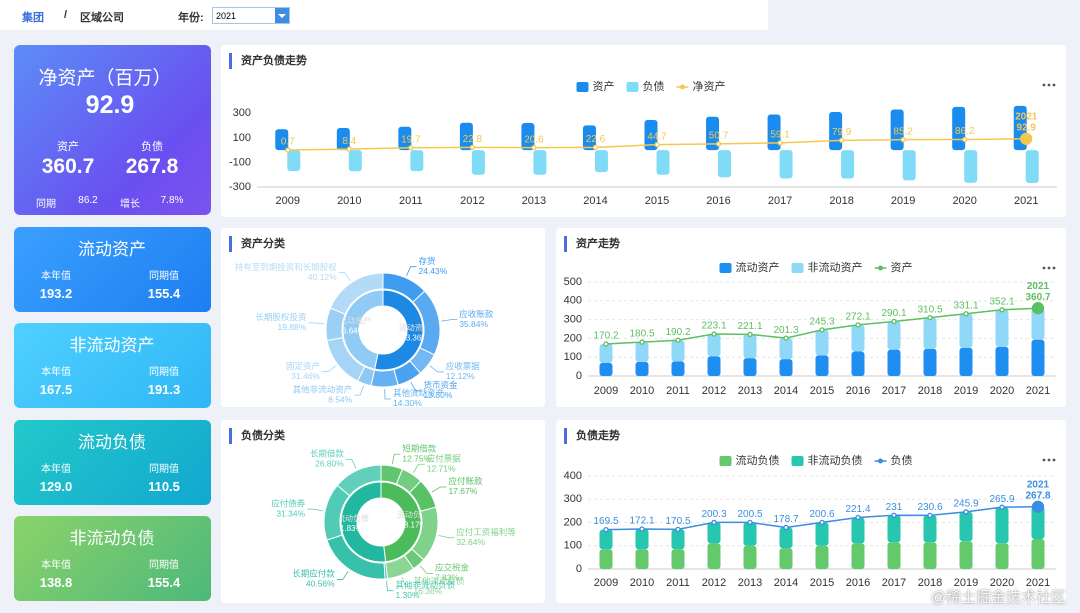  I want to click on inner-value-label: 51.83%, so click(348, 528).